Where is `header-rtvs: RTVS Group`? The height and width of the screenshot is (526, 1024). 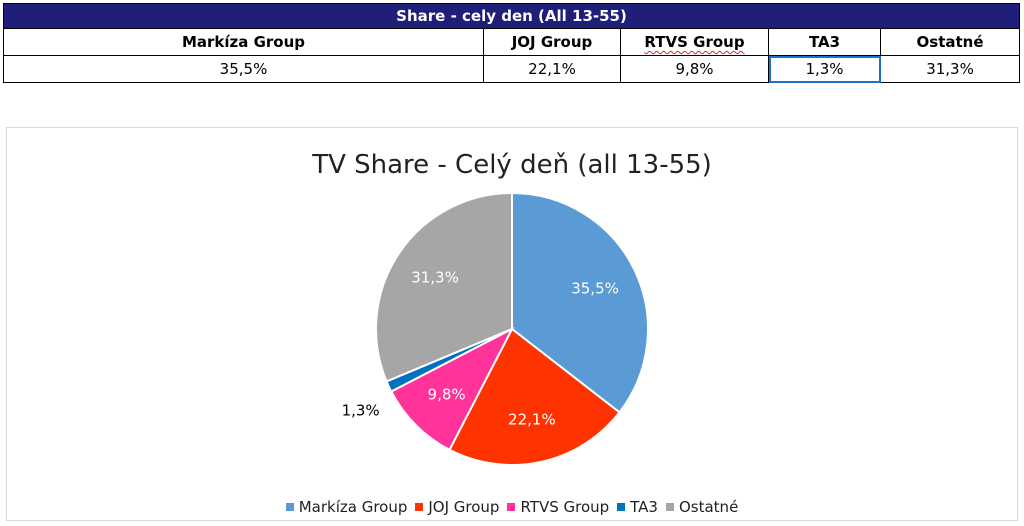 header-rtvs: RTVS Group is located at coordinates (694, 42).